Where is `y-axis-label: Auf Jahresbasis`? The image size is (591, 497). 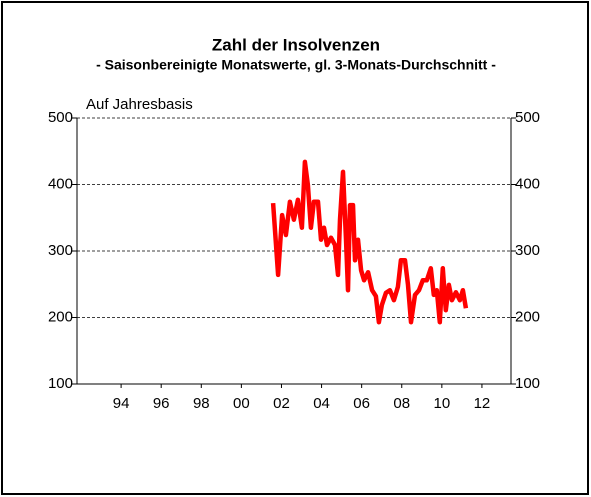 y-axis-label: Auf Jahresbasis is located at coordinates (139, 104).